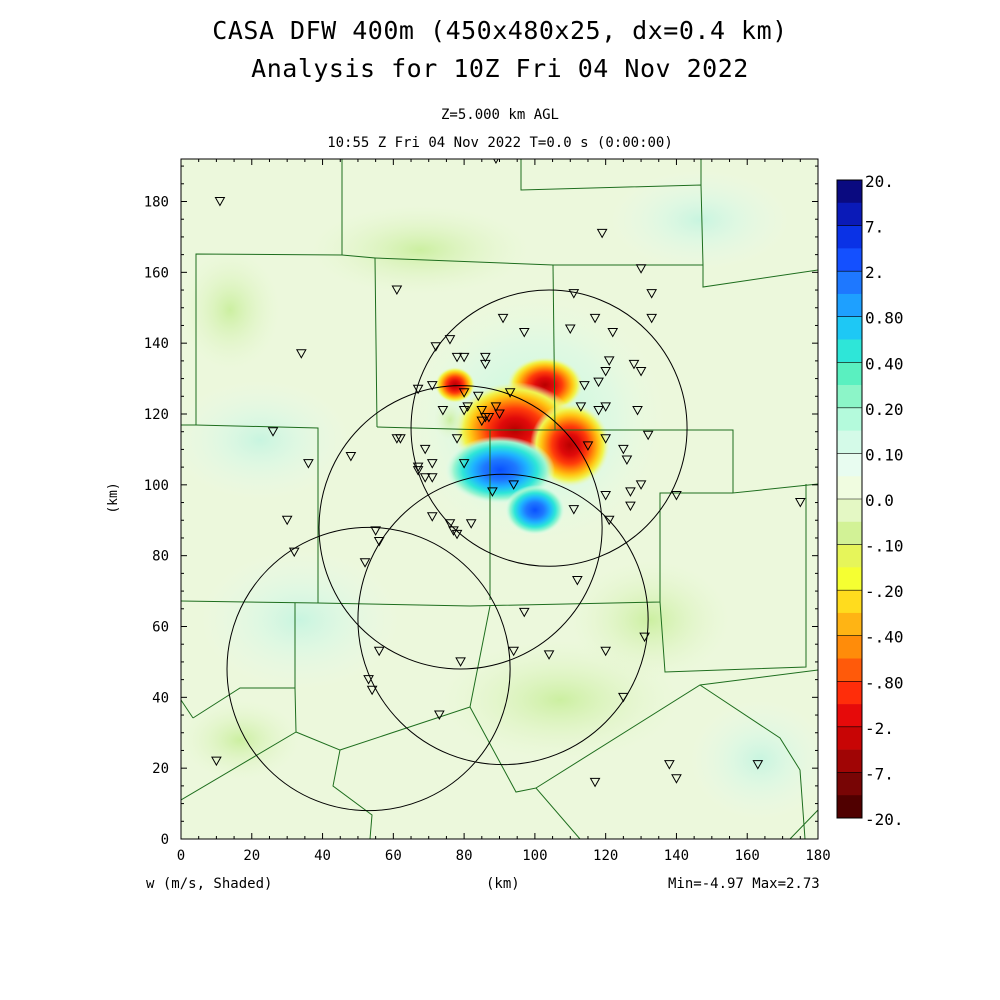 This screenshot has width=1000, height=1000. I want to click on colorbar-label: 0.20, so click(884, 409).